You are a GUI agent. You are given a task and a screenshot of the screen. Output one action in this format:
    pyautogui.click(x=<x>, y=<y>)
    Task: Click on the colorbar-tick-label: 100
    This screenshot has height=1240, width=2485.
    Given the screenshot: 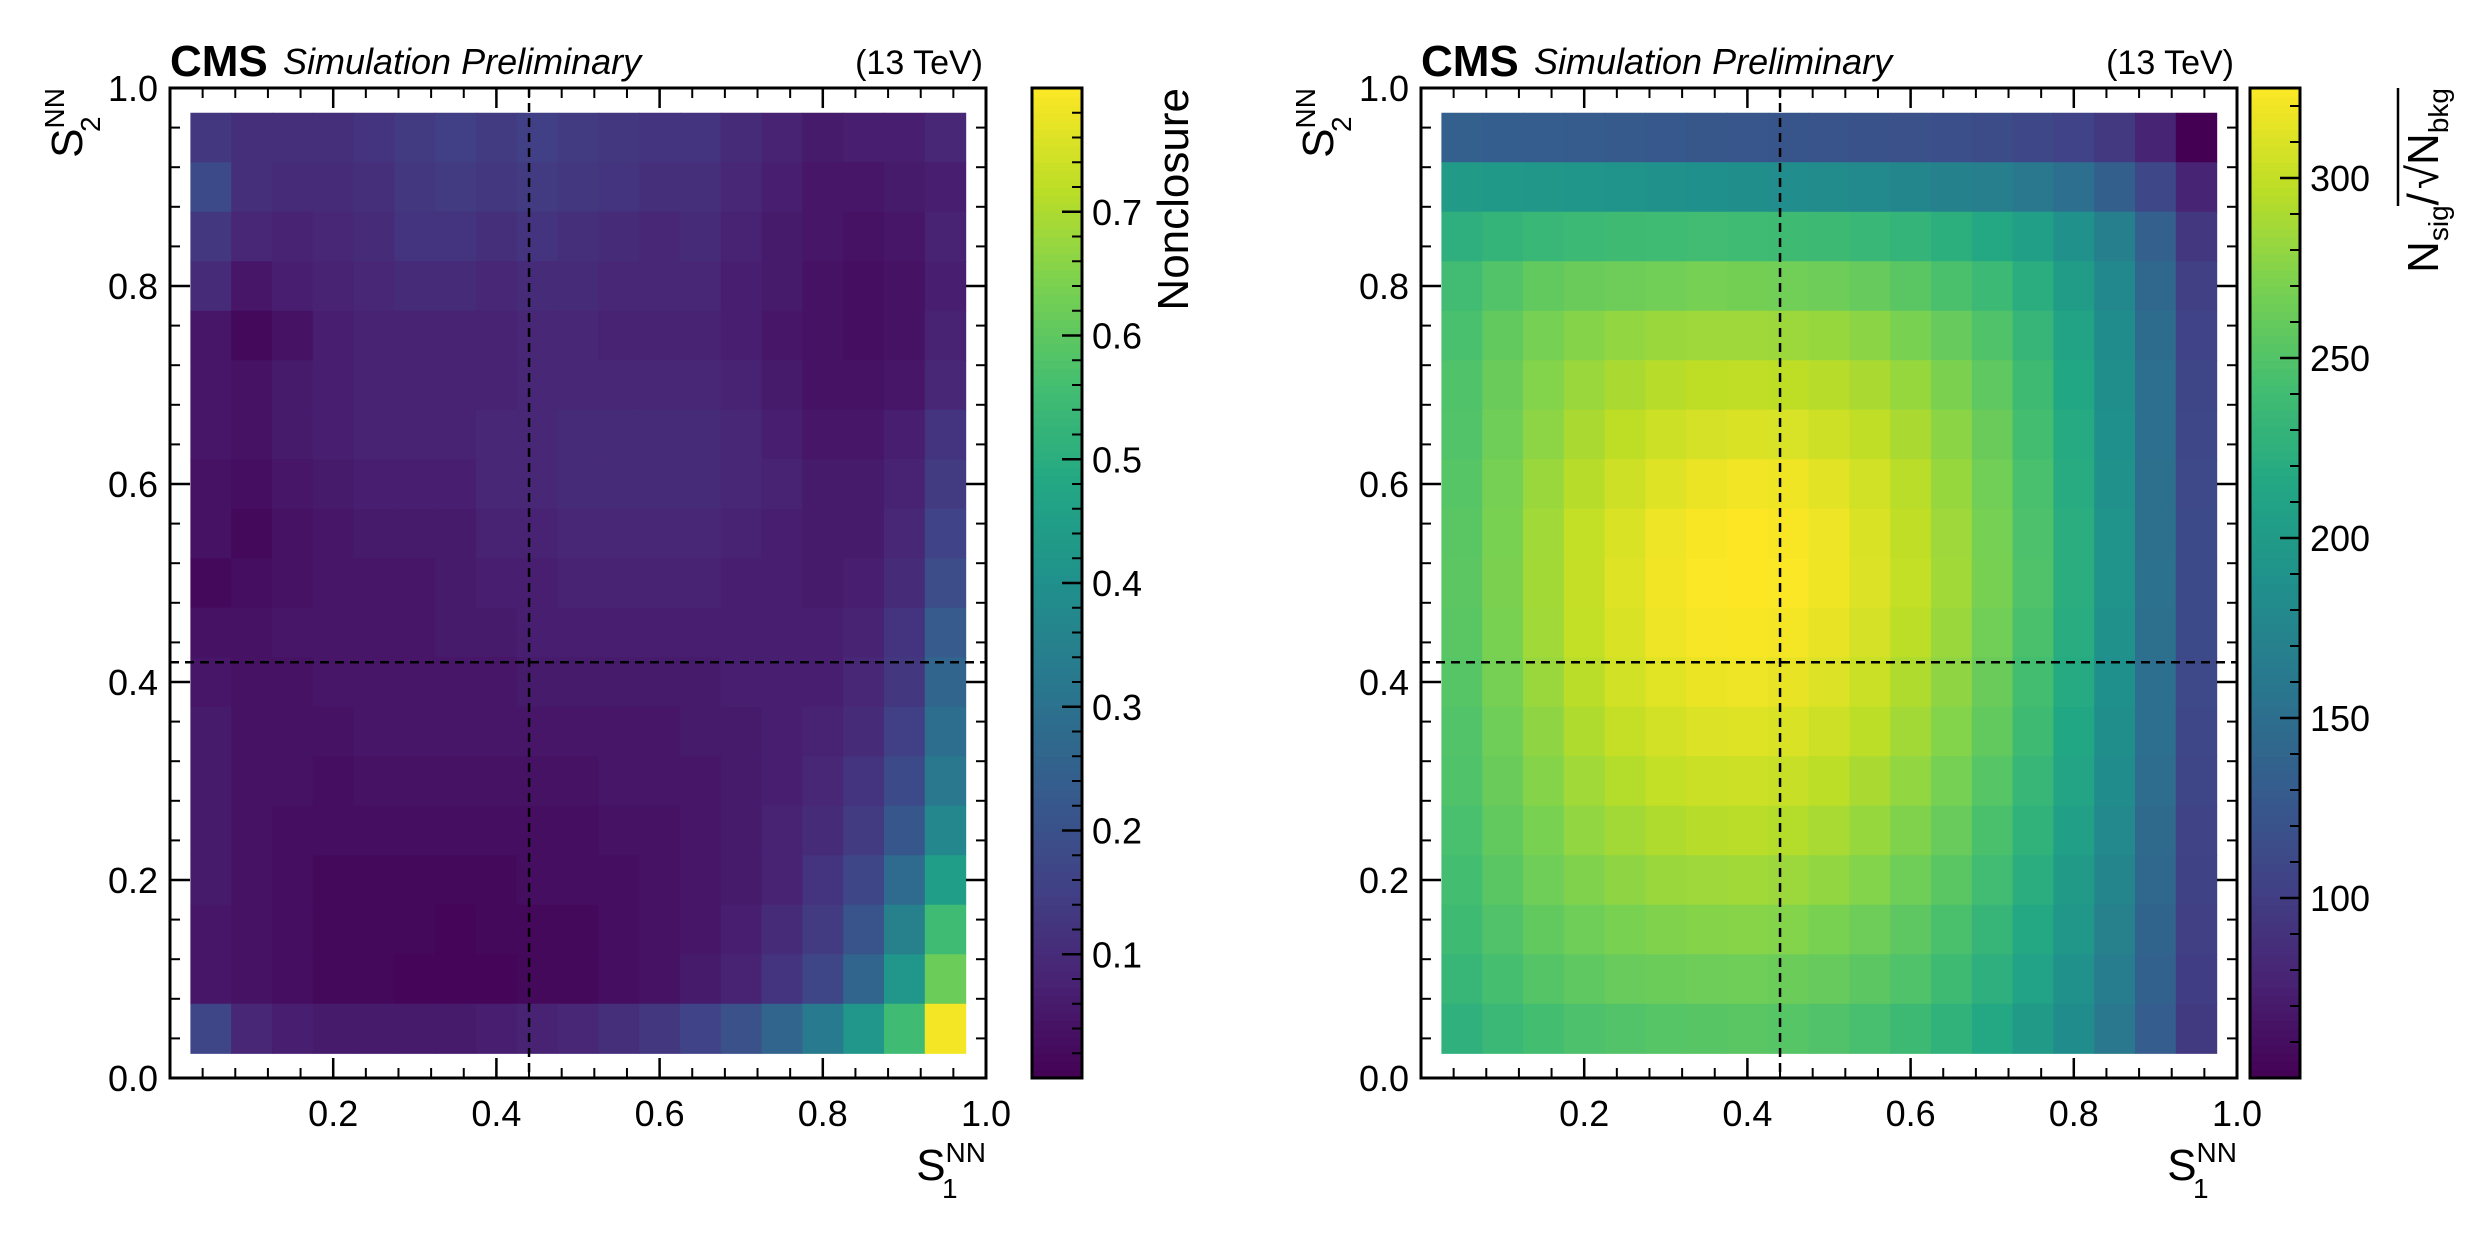 What is the action you would take?
    pyautogui.click(x=2340, y=898)
    